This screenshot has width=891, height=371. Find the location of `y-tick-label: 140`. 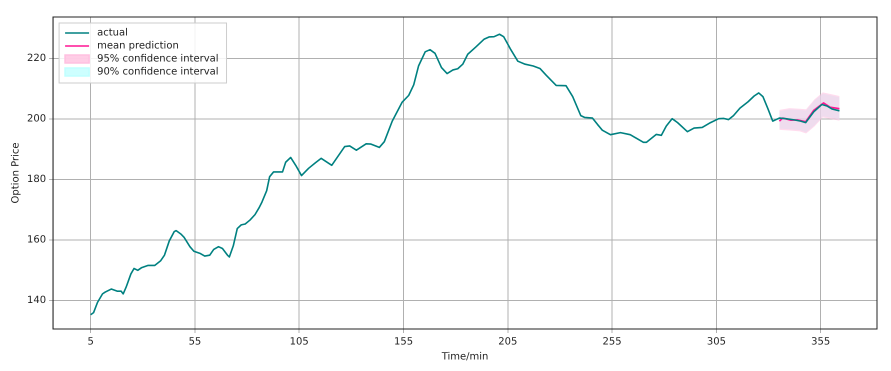

y-tick-label: 140 is located at coordinates (36, 300).